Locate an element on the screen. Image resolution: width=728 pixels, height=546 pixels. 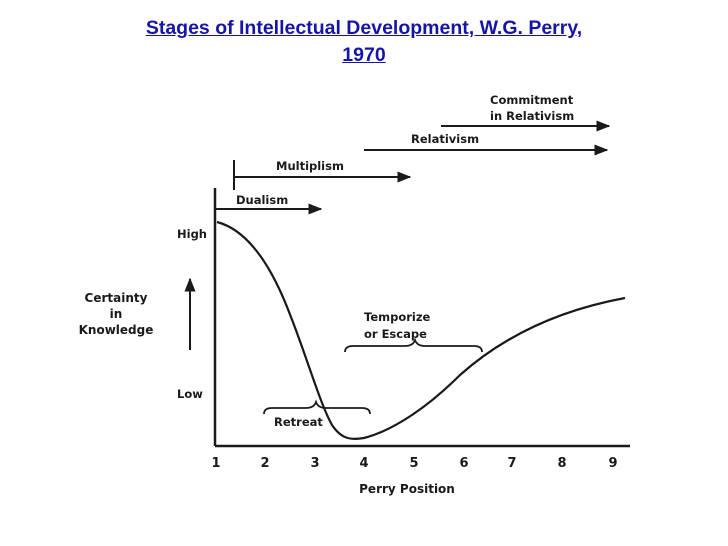
stage-dualism: Dualism is located at coordinates (269, 204).